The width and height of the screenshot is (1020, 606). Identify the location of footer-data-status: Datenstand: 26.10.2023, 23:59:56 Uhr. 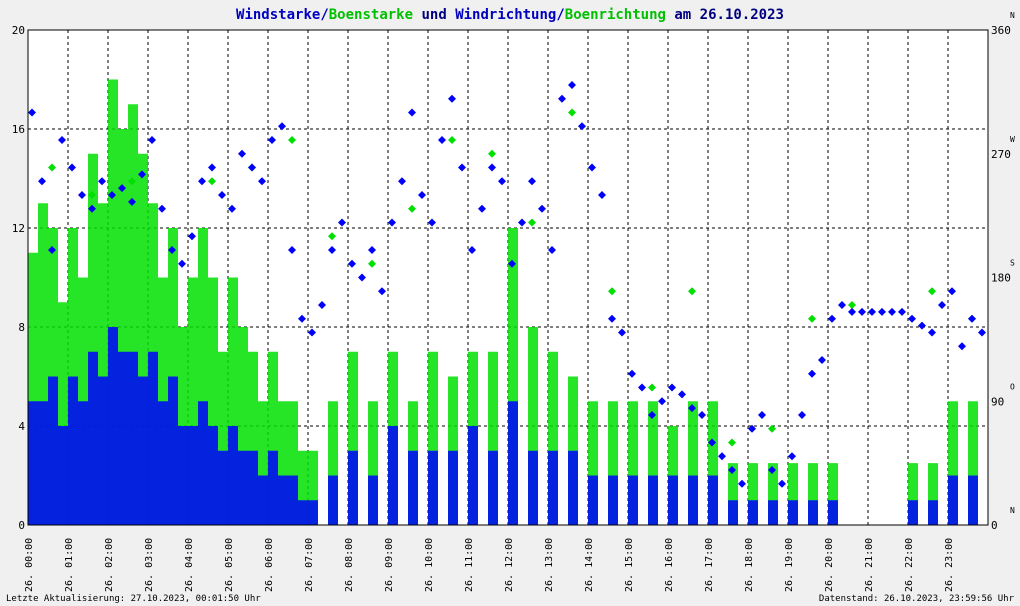
(917, 599).